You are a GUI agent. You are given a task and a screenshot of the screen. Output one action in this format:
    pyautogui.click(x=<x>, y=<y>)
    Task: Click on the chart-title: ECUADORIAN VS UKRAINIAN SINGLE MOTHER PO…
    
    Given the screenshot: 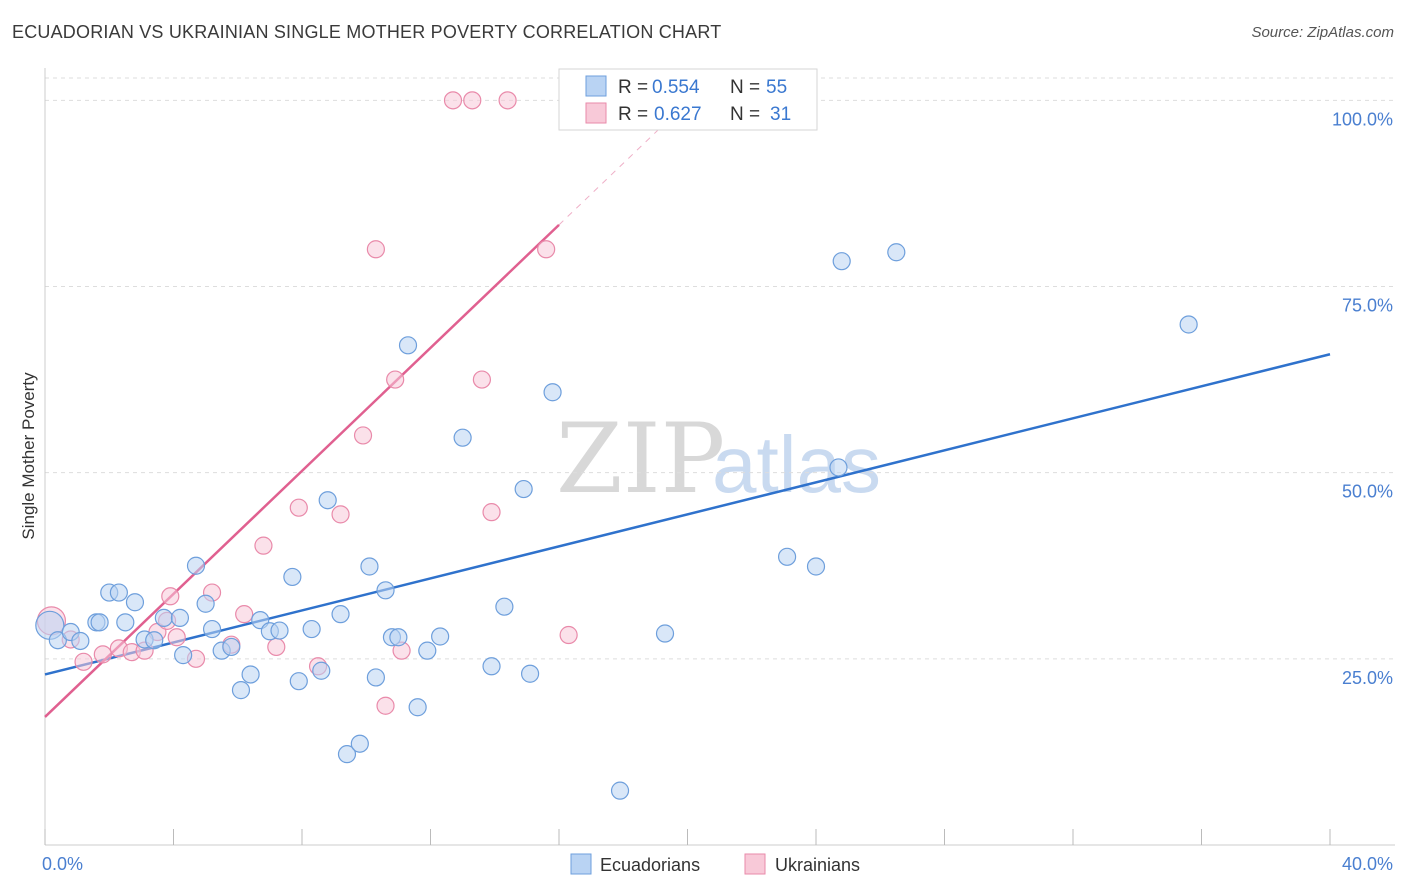 What is the action you would take?
    pyautogui.click(x=367, y=32)
    